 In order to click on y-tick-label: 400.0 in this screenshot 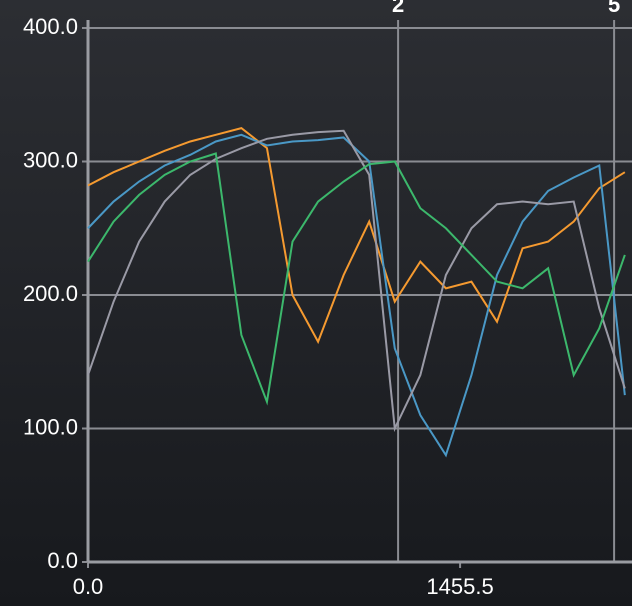, I will do `click(50, 26)`.